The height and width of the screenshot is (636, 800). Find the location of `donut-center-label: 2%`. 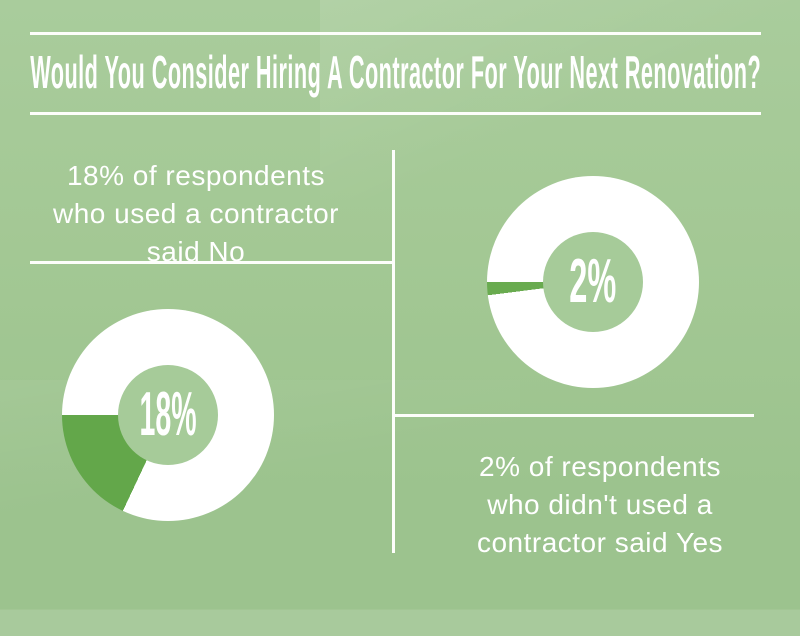

donut-center-label: 2% is located at coordinates (593, 281).